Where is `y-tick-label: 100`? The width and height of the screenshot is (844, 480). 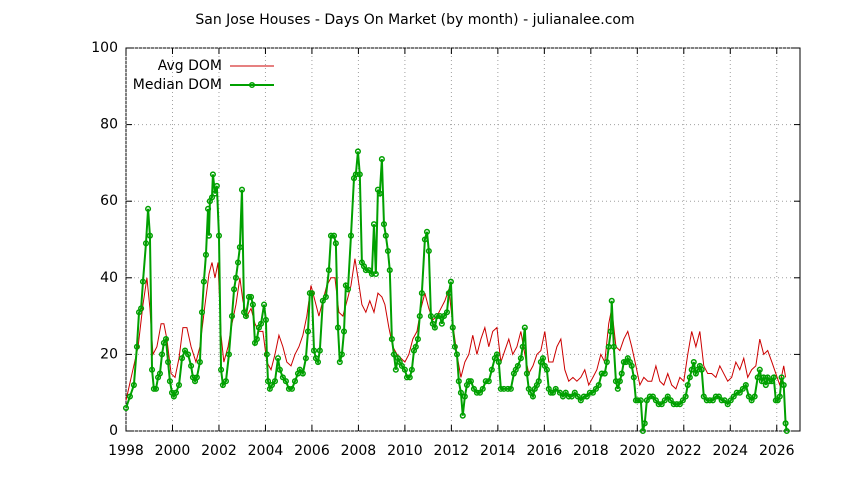
y-tick-label: 100 is located at coordinates (104, 48).